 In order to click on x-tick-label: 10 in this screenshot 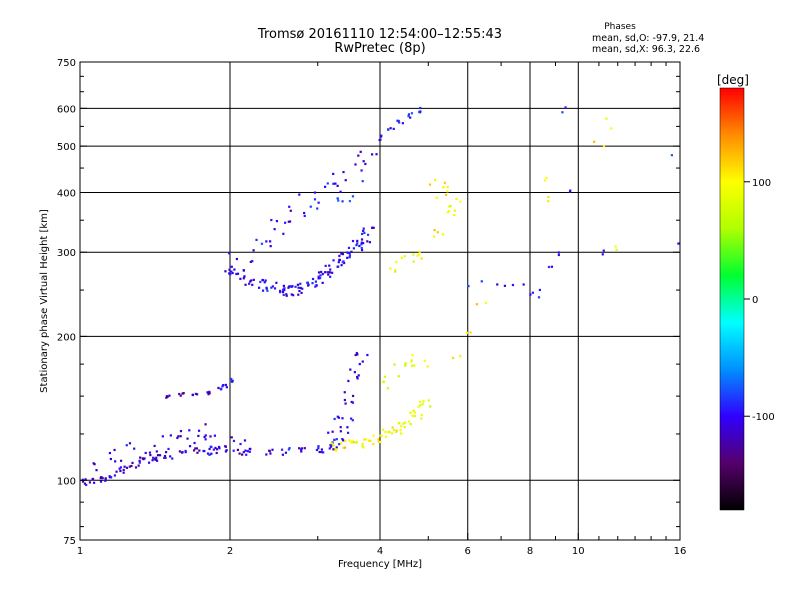, I will do `click(578, 551)`.